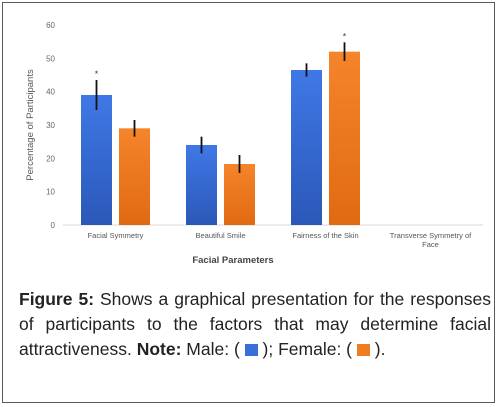 The height and width of the screenshot is (407, 499). What do you see at coordinates (116, 235) in the screenshot?
I see `x-tick-label: Facial Symmetry` at bounding box center [116, 235].